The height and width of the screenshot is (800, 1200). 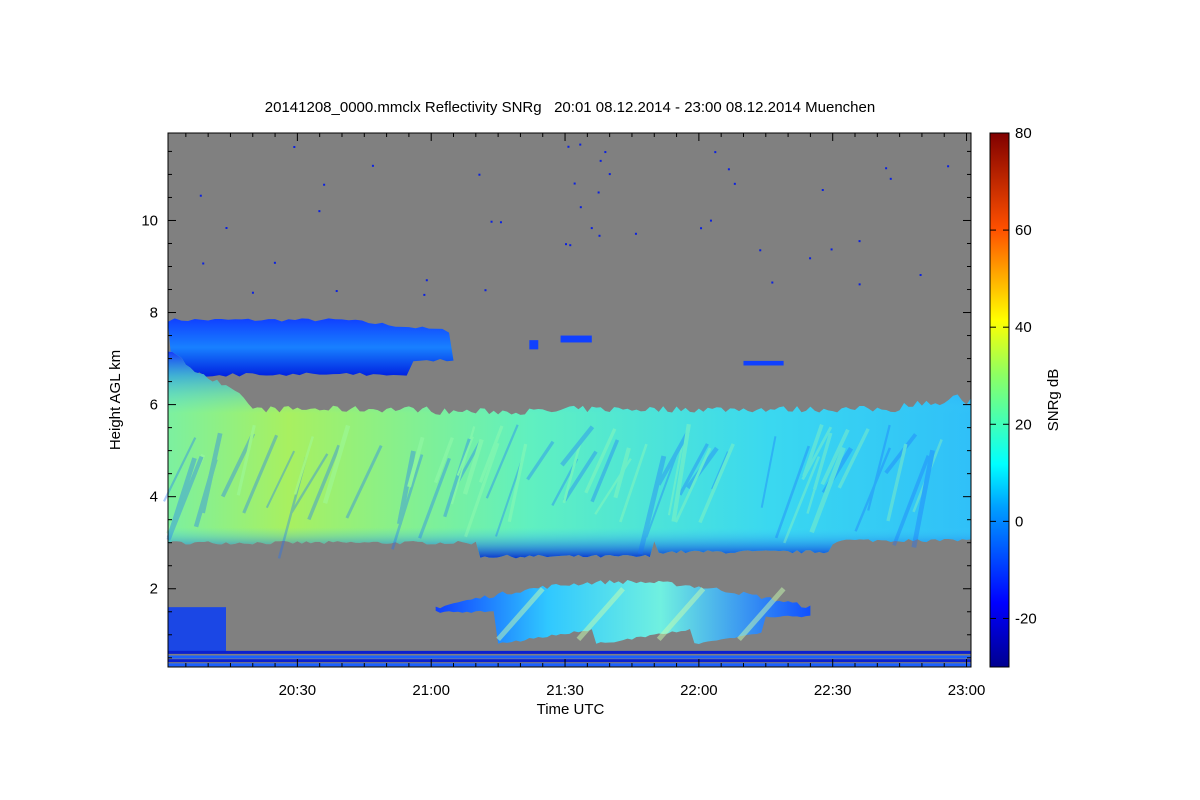 I want to click on y-axis-label: Height AGL km, so click(x=115, y=400).